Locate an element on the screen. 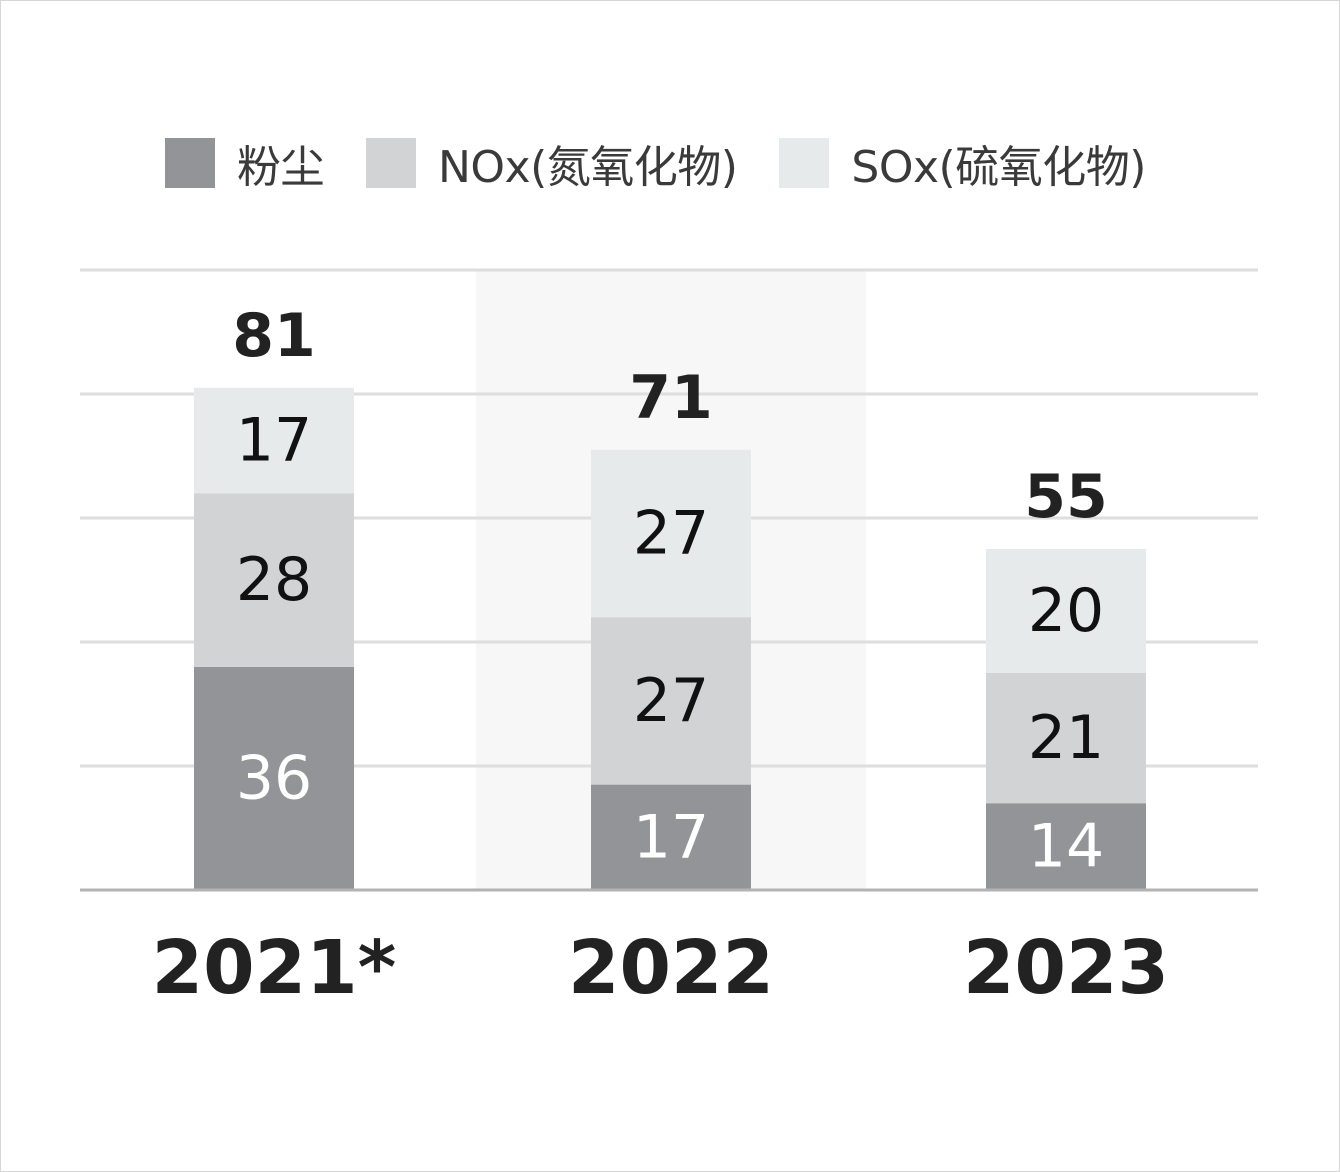  bar-segment-2021*-0 is located at coordinates (274, 778).